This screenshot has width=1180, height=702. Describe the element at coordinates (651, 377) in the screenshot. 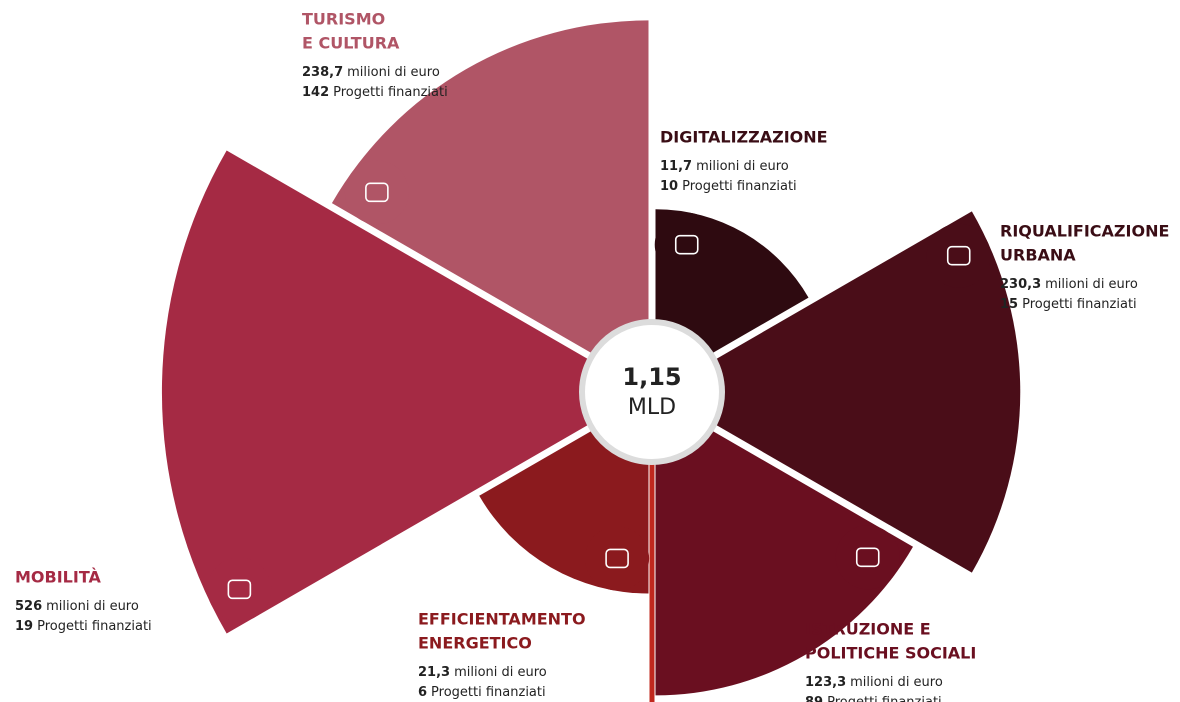

I see `total-value: 1,15` at that location.